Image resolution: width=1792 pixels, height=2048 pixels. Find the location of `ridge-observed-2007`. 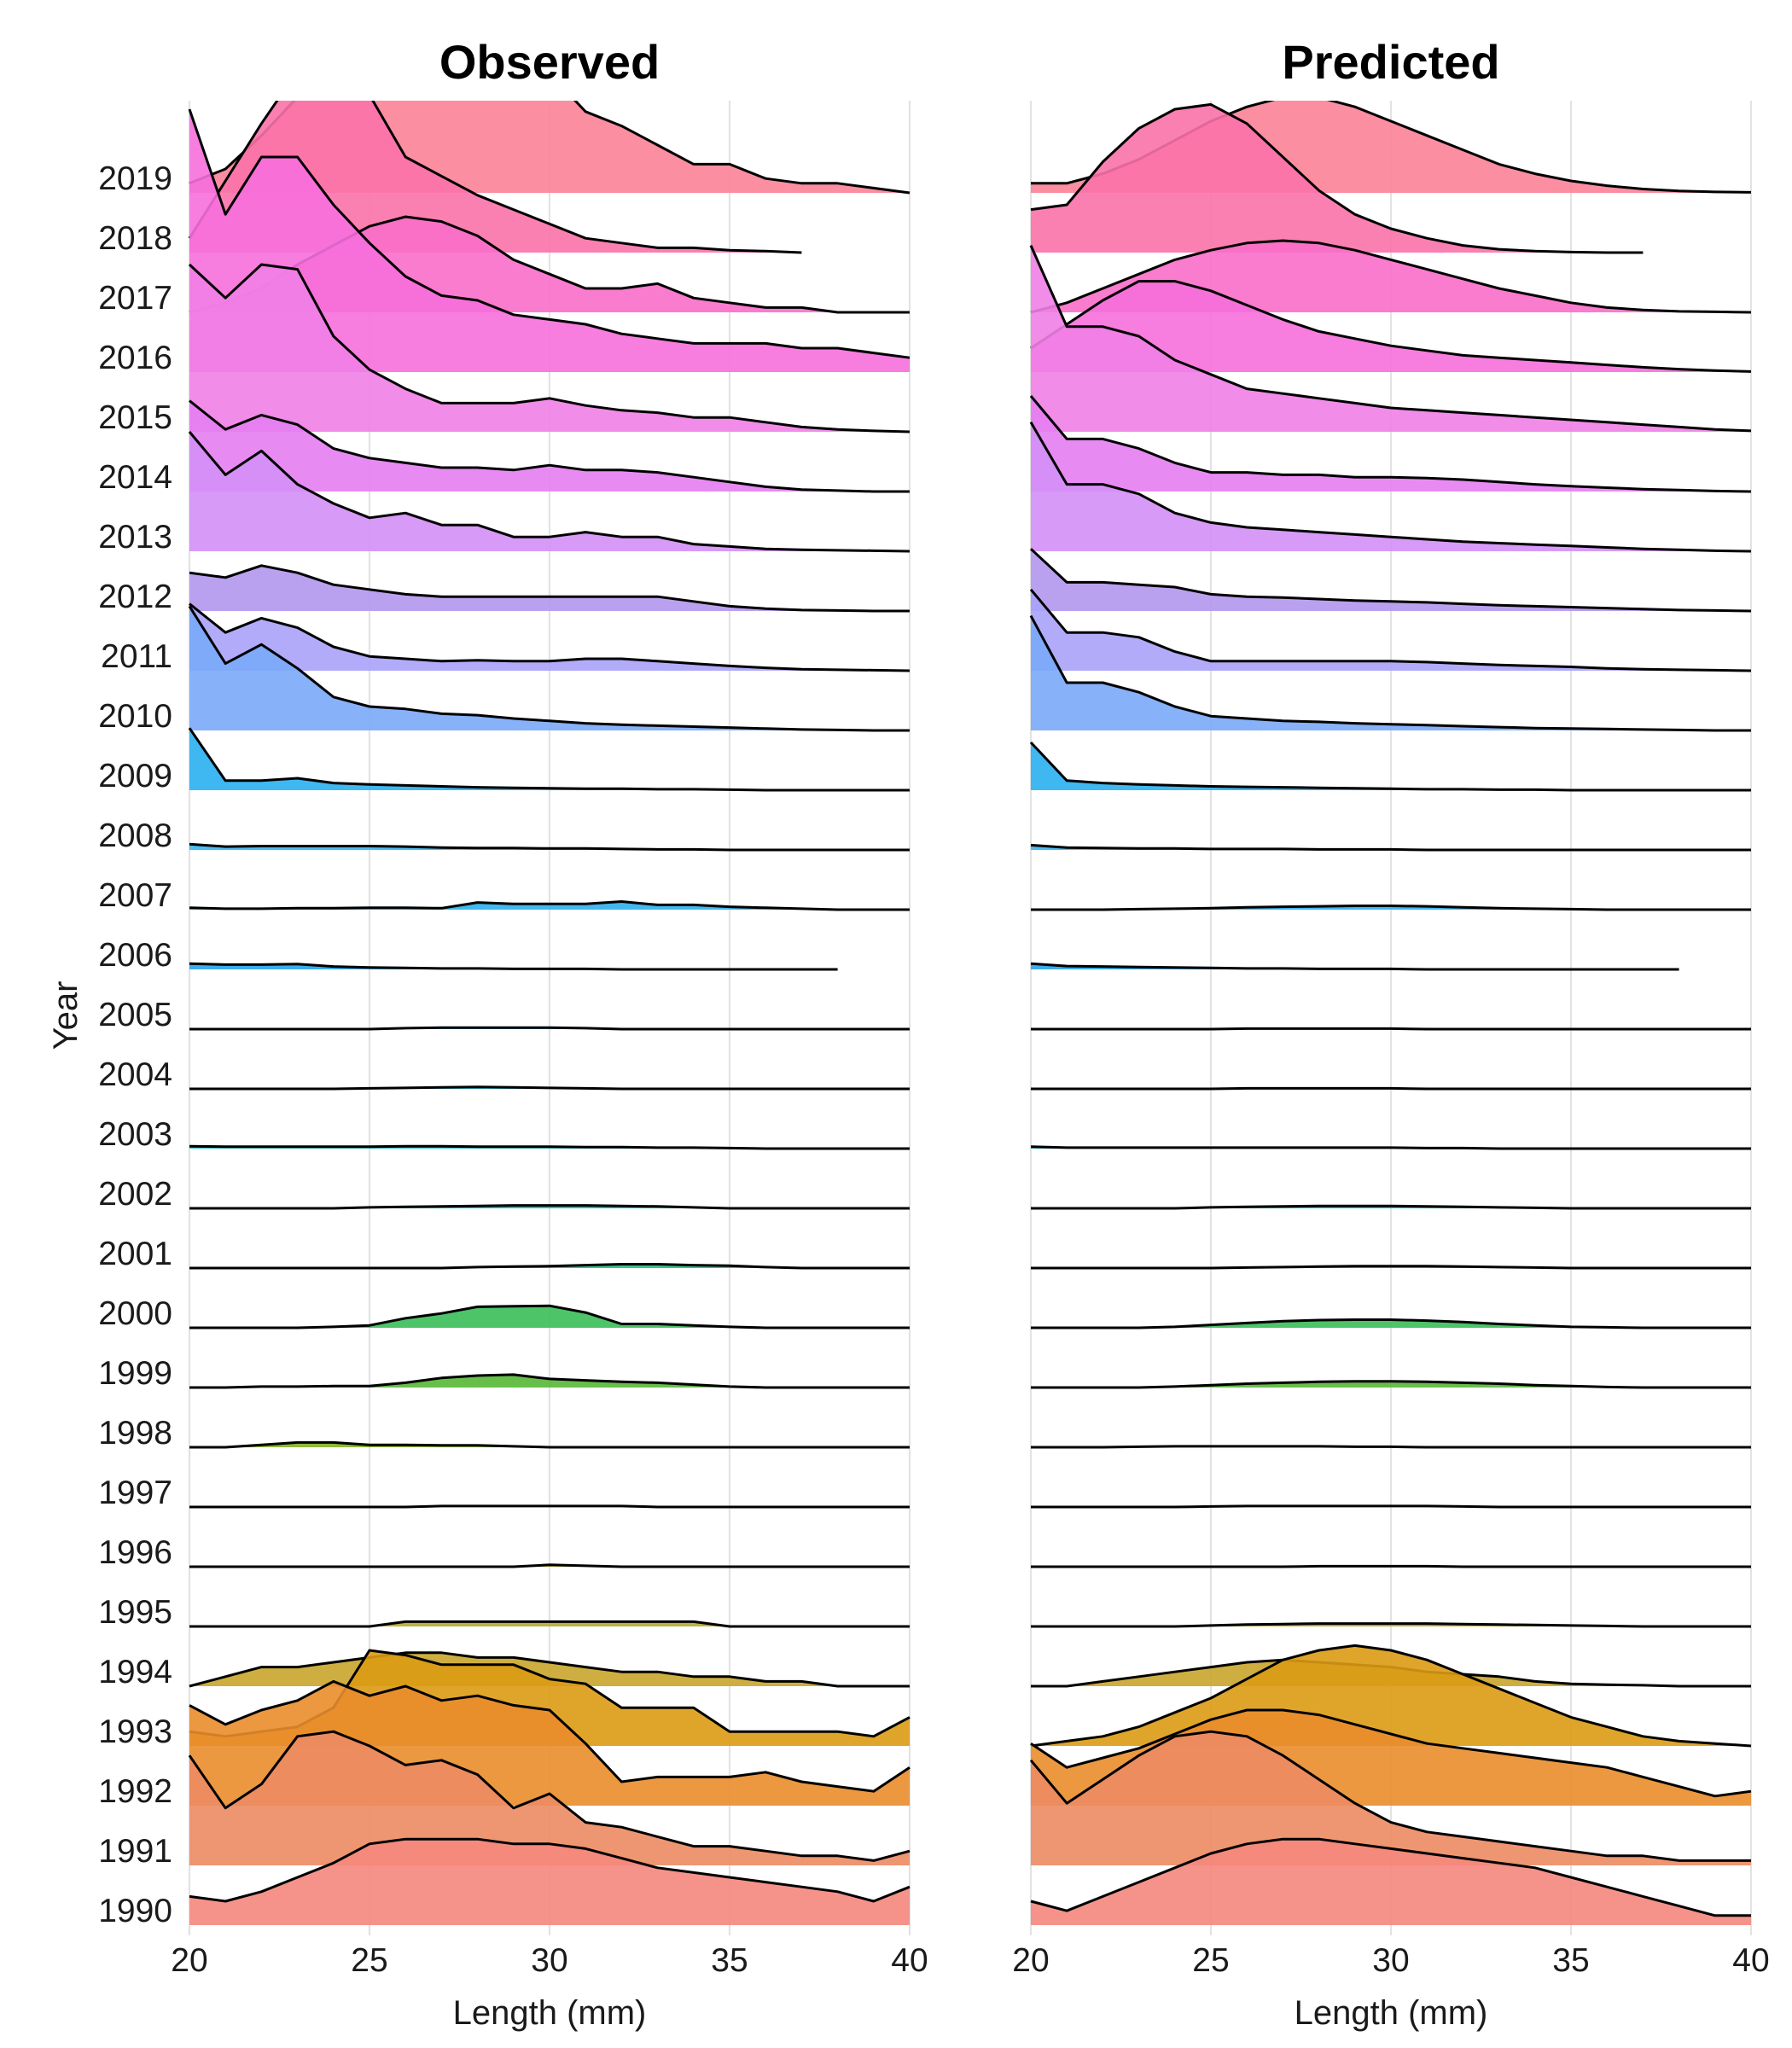

ridge-observed-2007 is located at coordinates (549, 906).